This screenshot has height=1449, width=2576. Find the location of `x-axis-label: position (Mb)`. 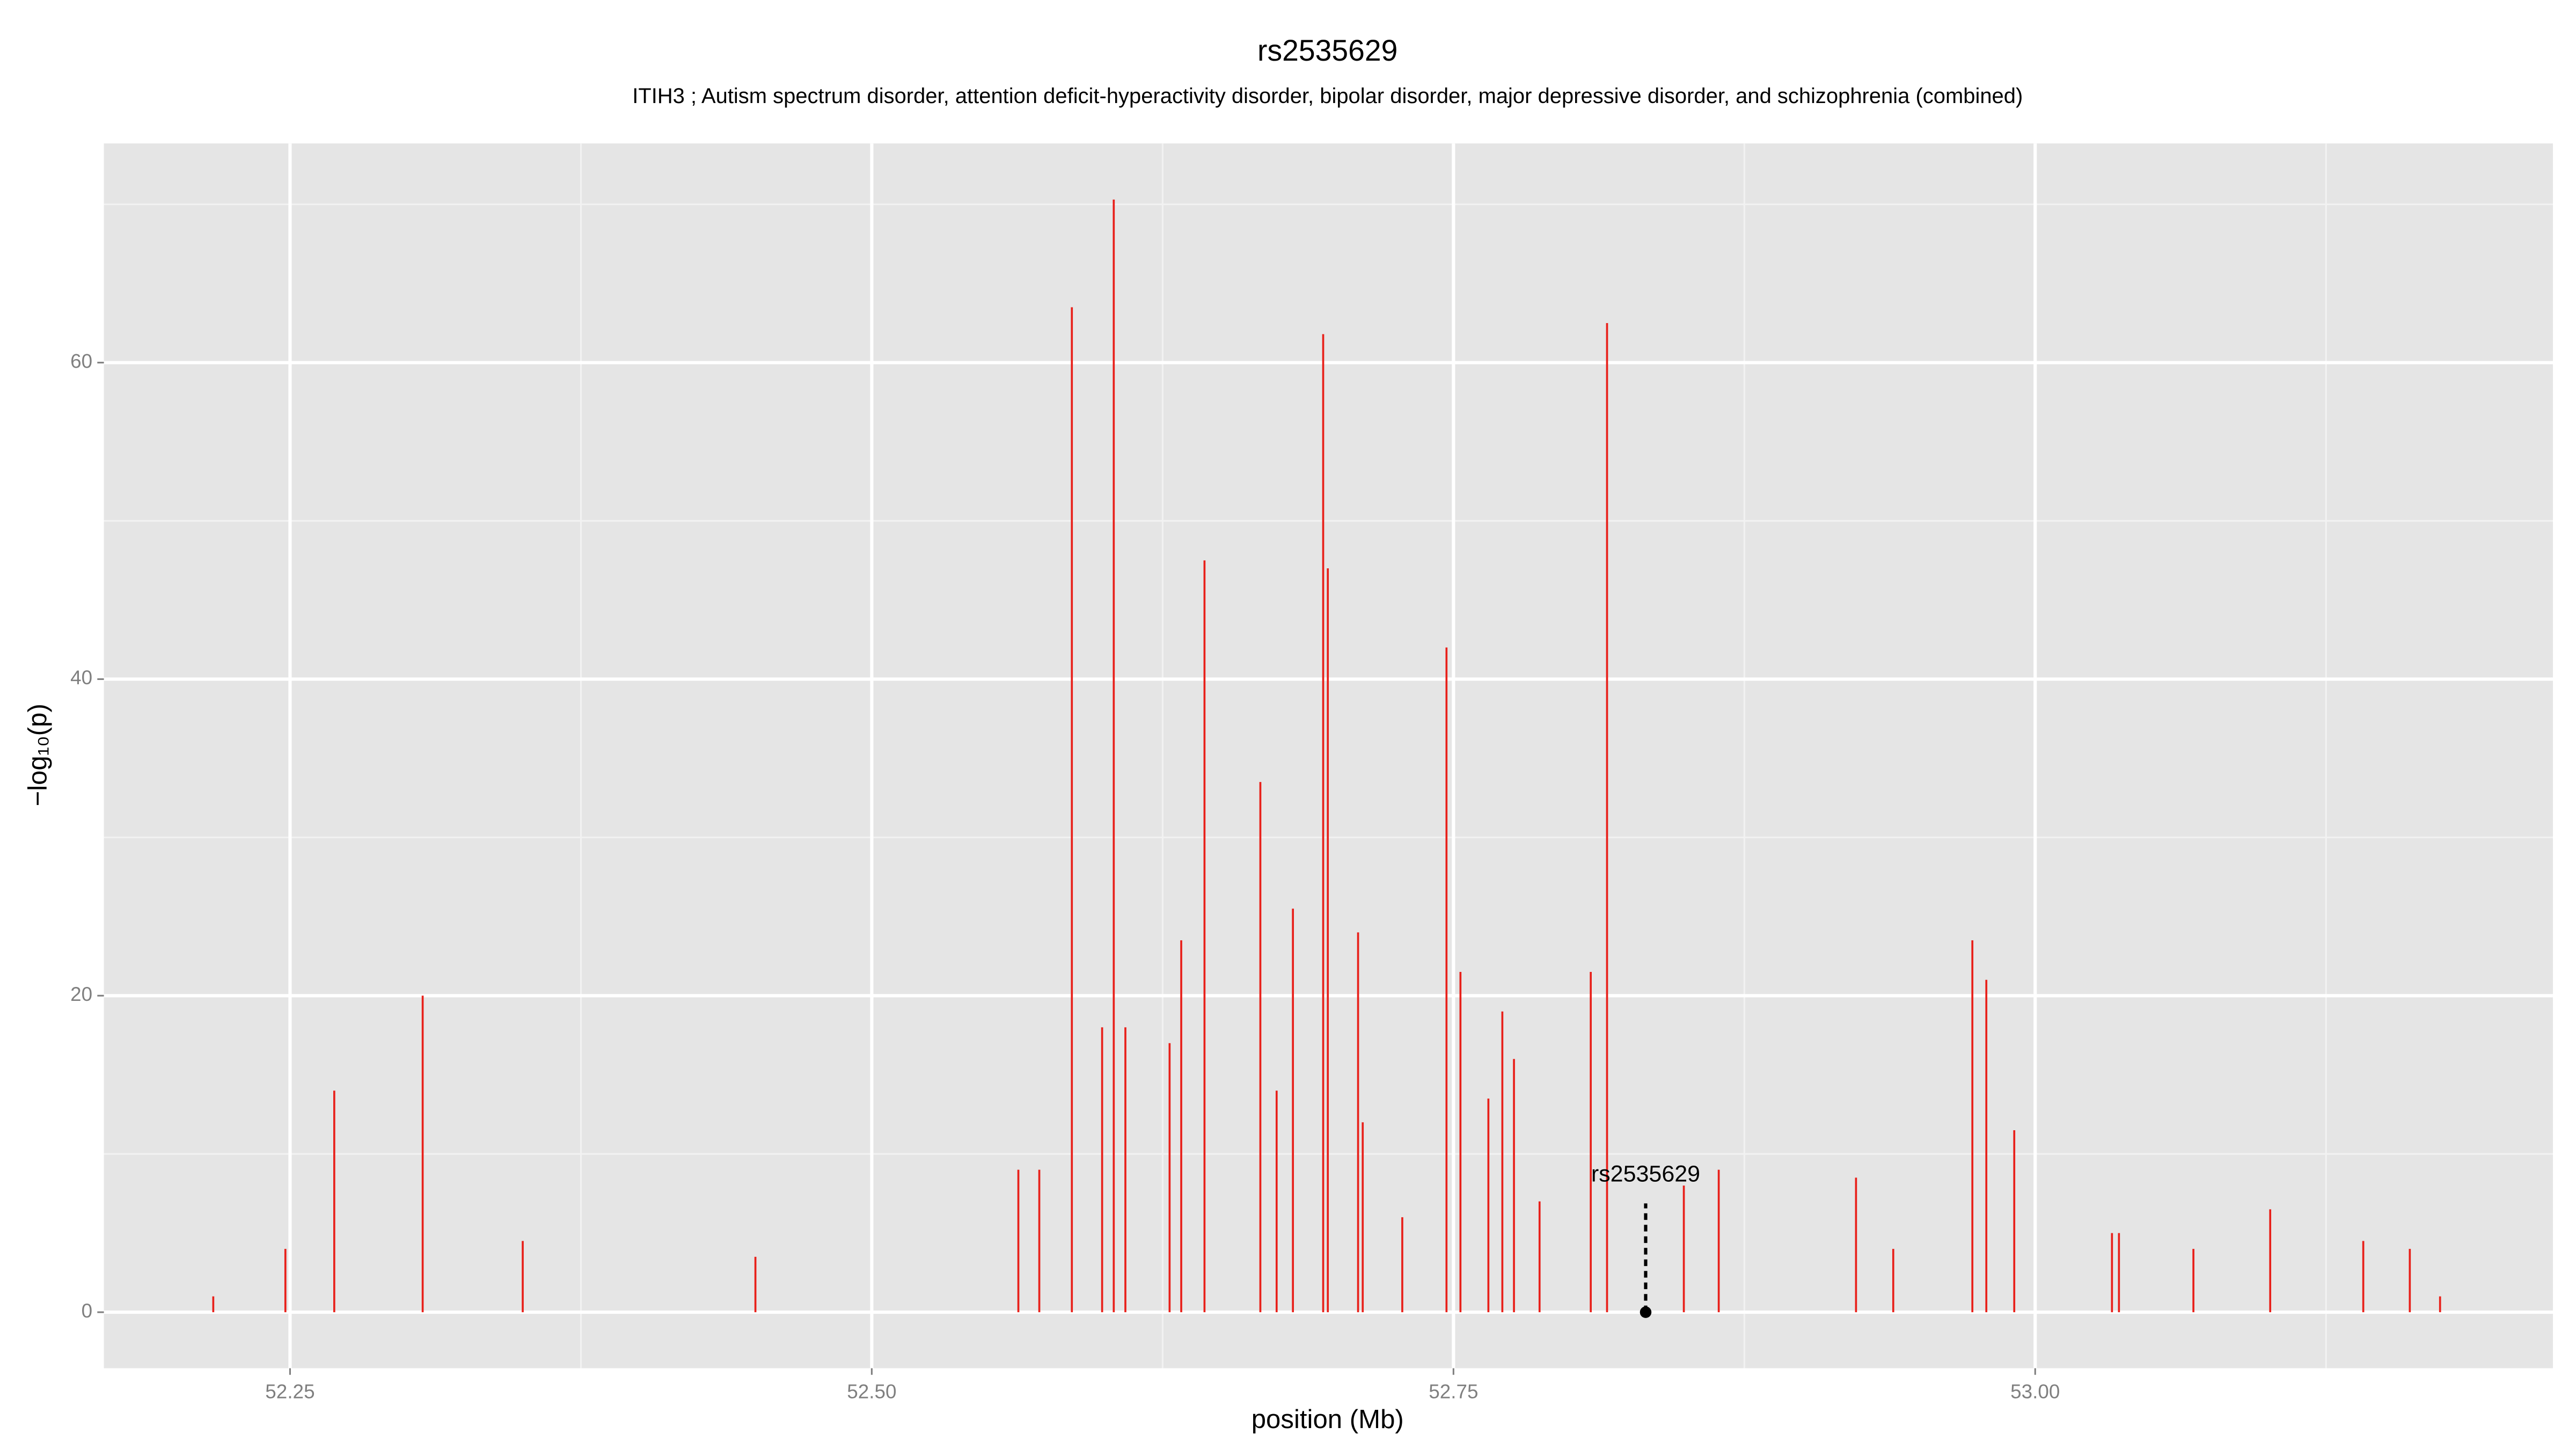

x-axis-label: position (Mb) is located at coordinates (1328, 1419).